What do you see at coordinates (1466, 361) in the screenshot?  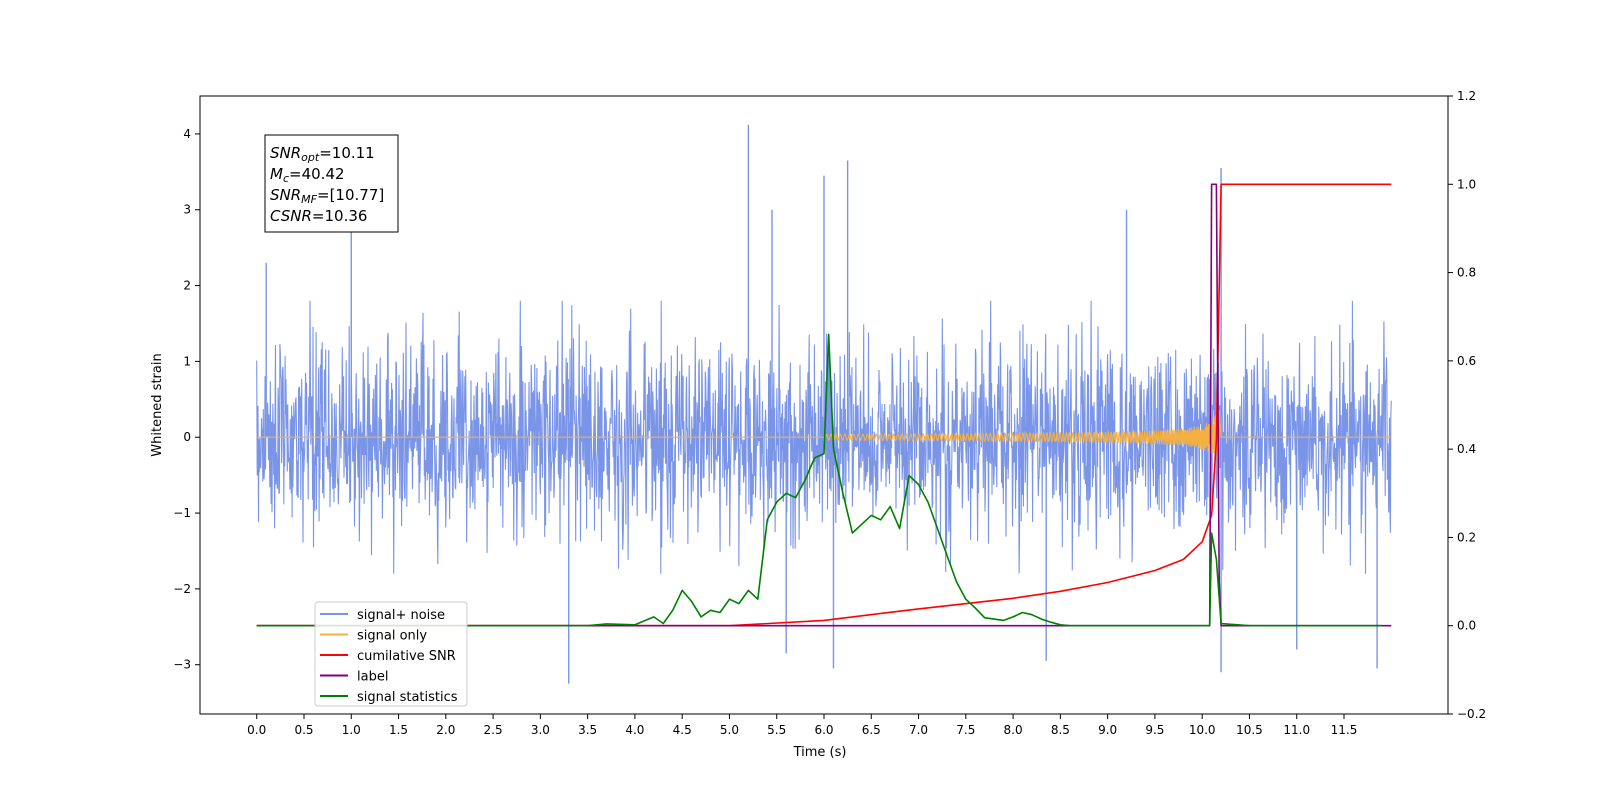 I see `y2-tick-label: 0.6` at bounding box center [1466, 361].